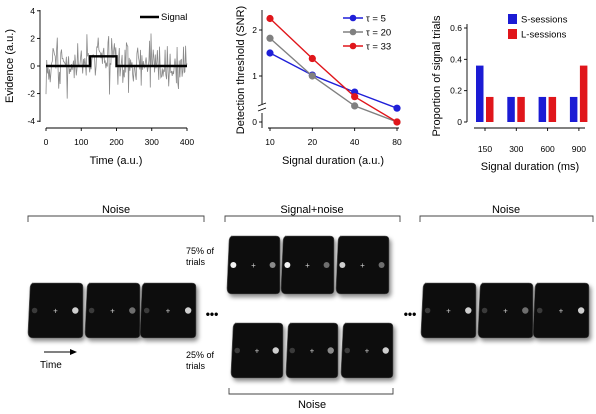 The height and width of the screenshot is (414, 596). I want to click on legend-label: τ = 33, so click(378, 47).